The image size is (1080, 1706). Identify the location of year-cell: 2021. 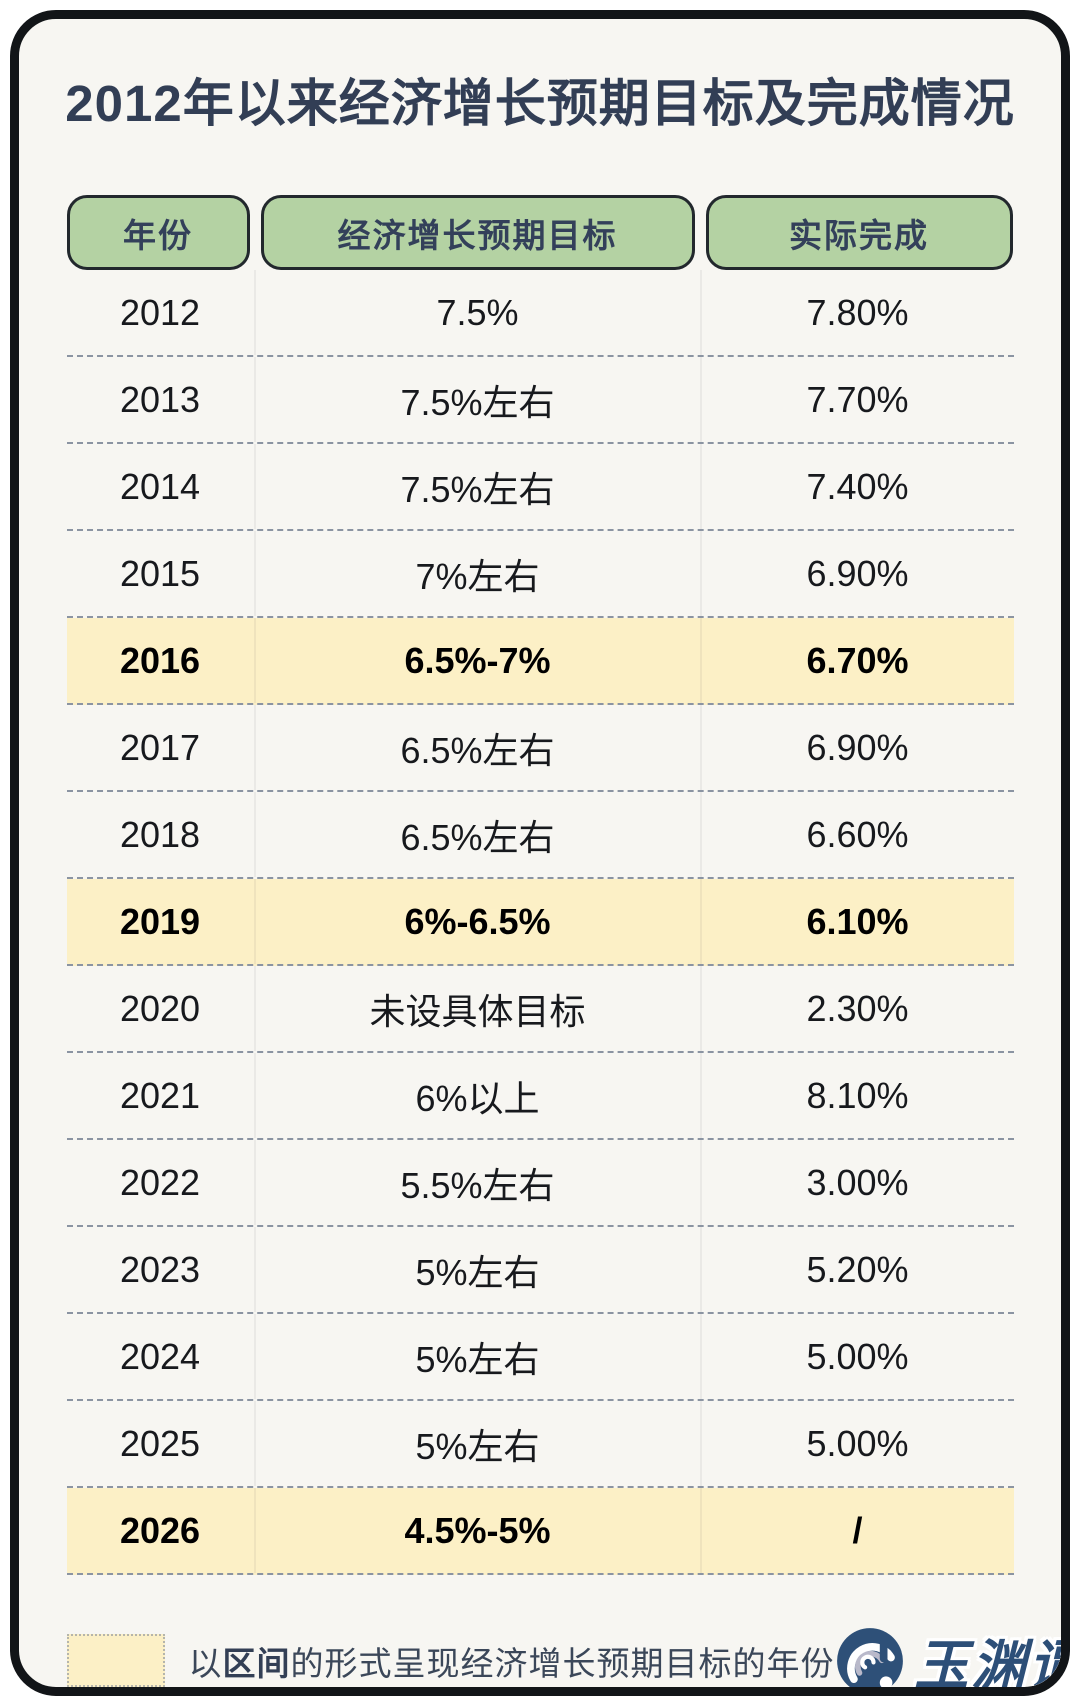
(161, 1095).